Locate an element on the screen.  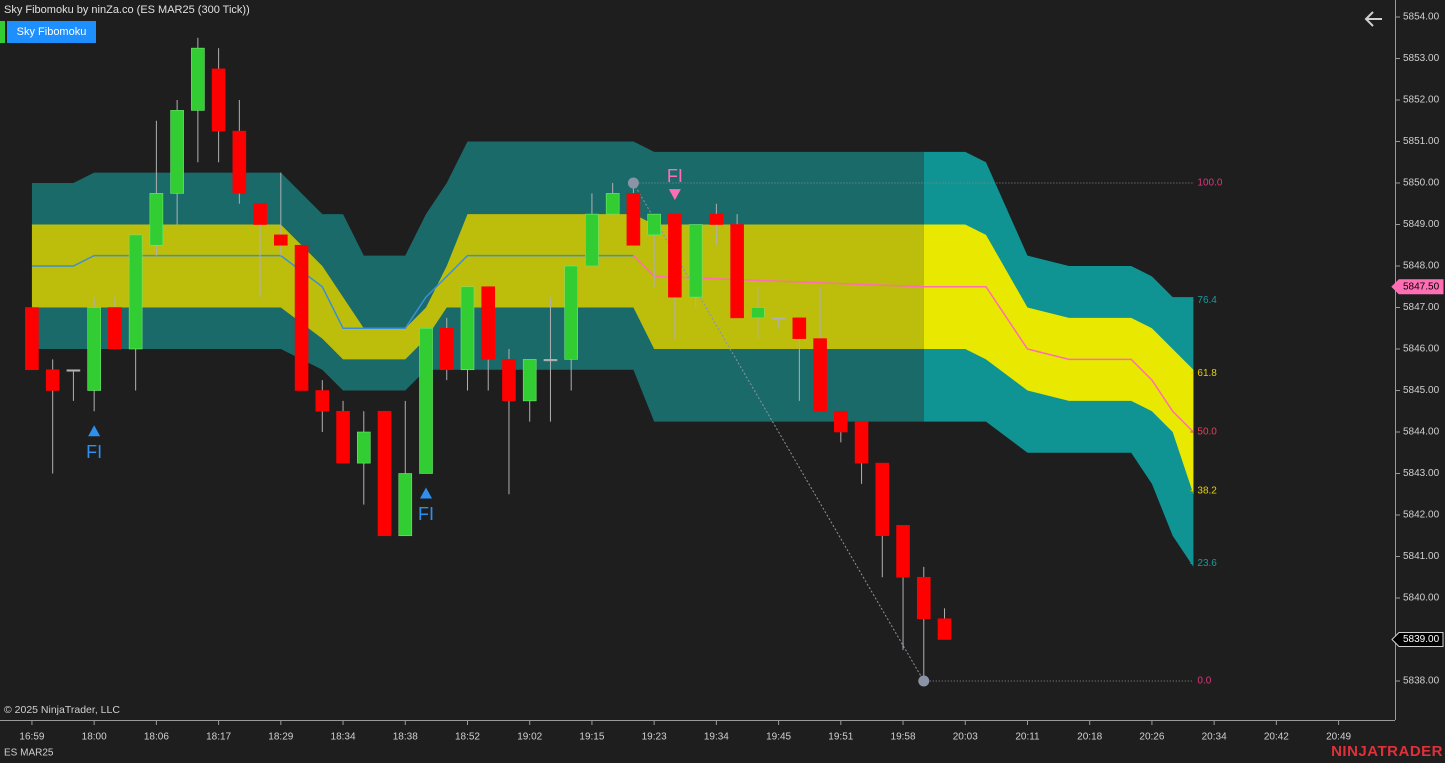
x-tick-label: 20:11 is located at coordinates (1027, 737).